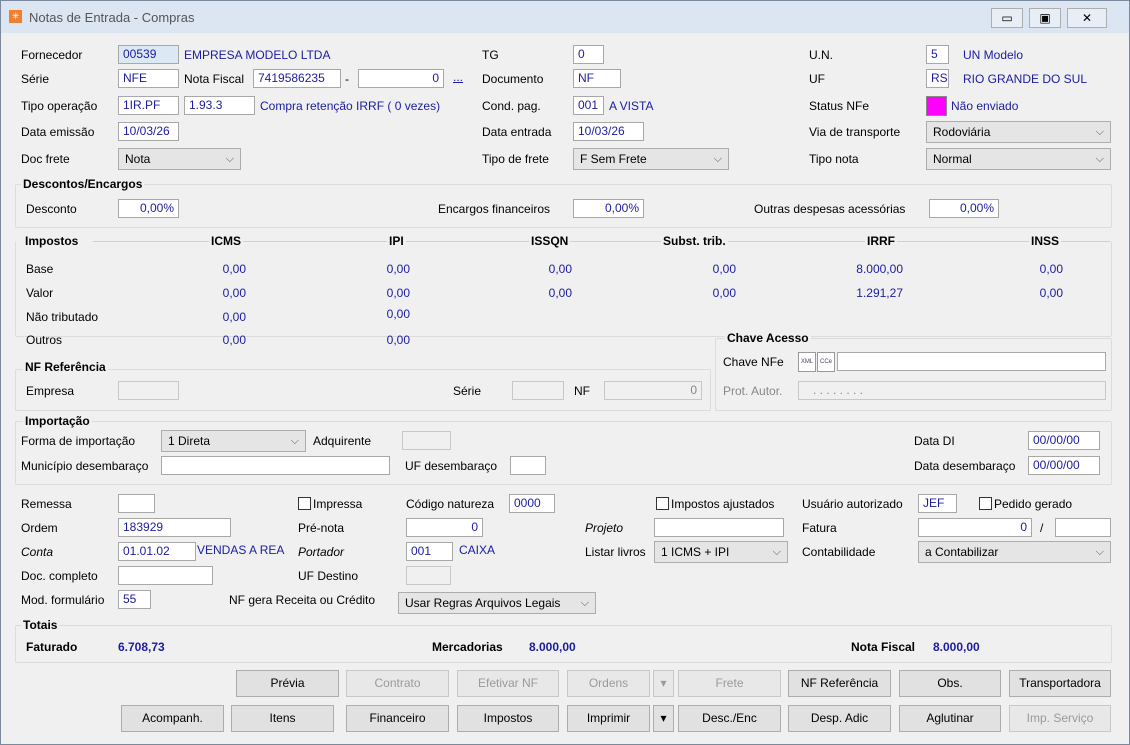 This screenshot has height=745, width=1130. Describe the element at coordinates (881, 241) in the screenshot. I see `col-irrf: IRRF` at that location.